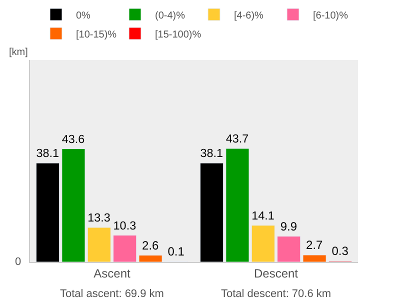  I want to click on data-label: 43.7, so click(237, 139).